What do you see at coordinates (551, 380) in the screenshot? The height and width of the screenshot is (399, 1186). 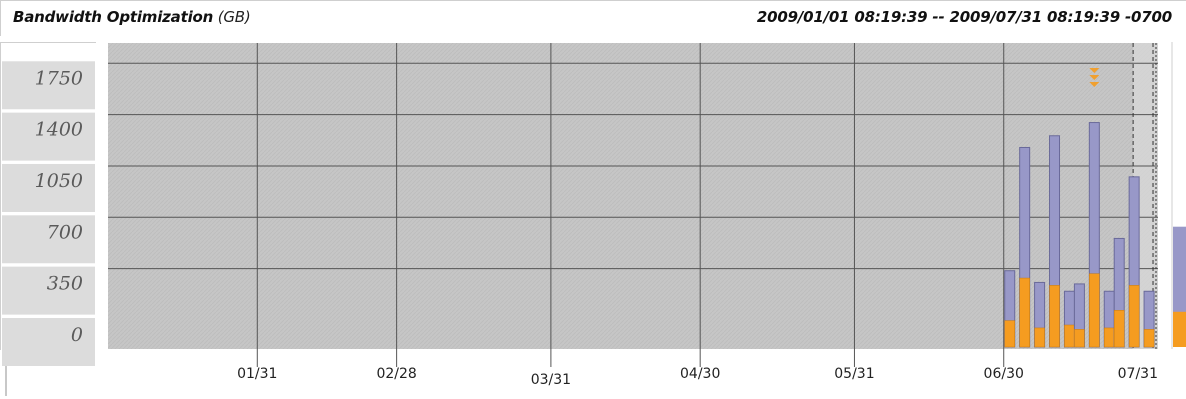 I see `x-tick-label: 03/31` at bounding box center [551, 380].